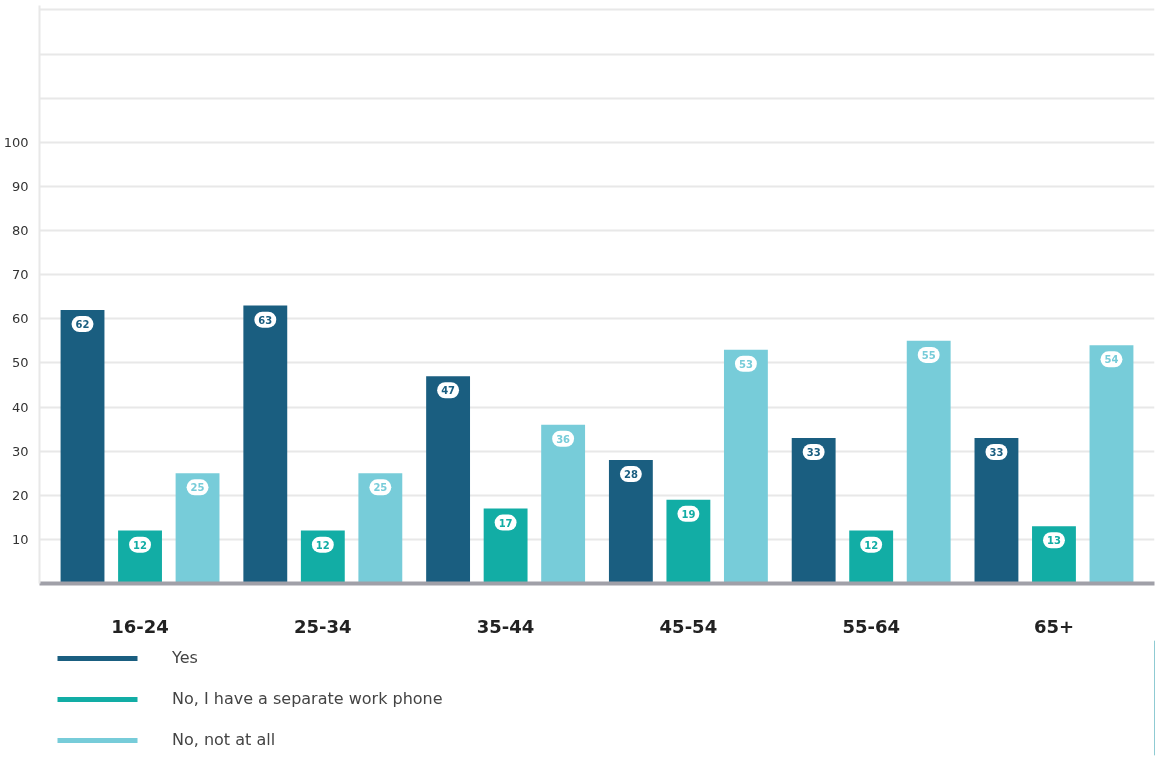 This screenshot has height=769, width=1174. I want to click on x-tick-label: 55-64, so click(871, 626).